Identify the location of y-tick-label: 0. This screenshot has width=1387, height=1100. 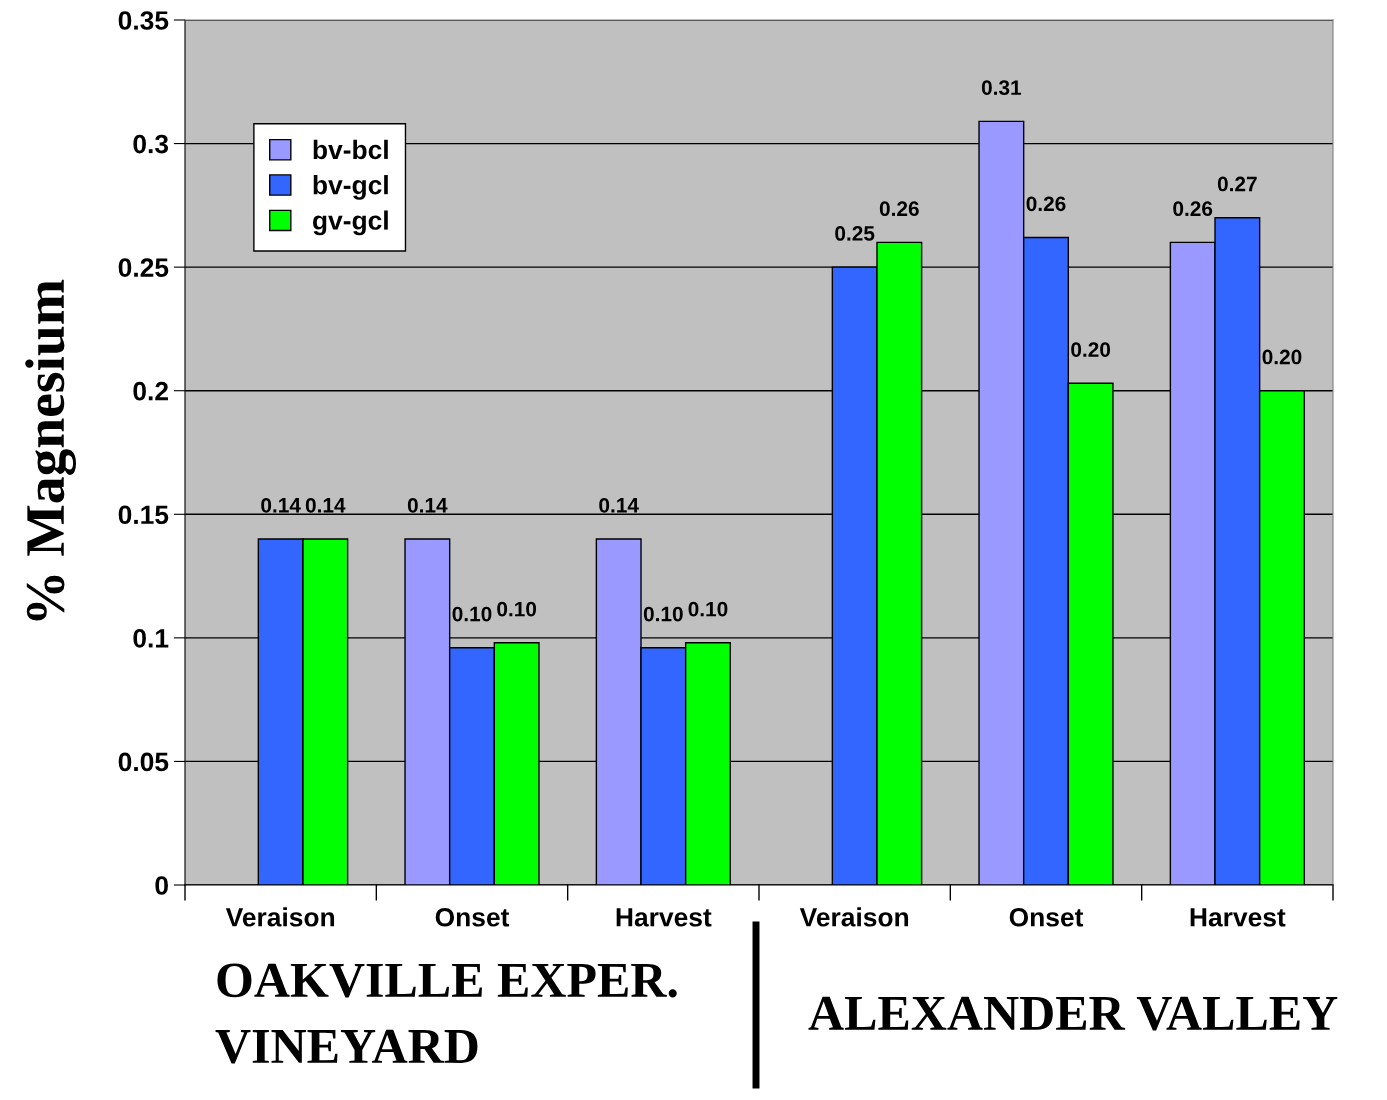
(161, 885).